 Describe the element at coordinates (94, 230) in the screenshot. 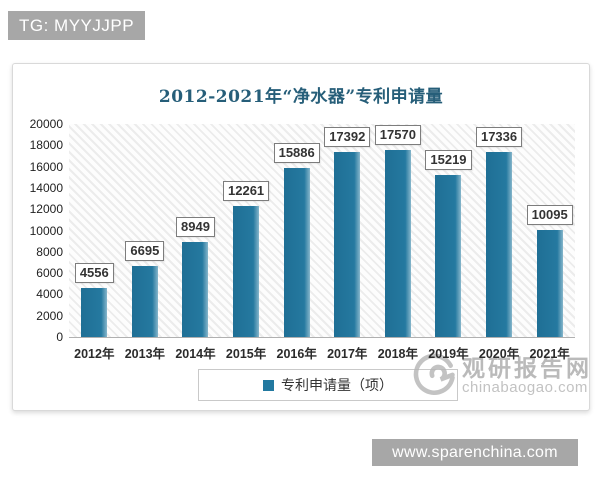

I see `bar-column: 4556` at that location.